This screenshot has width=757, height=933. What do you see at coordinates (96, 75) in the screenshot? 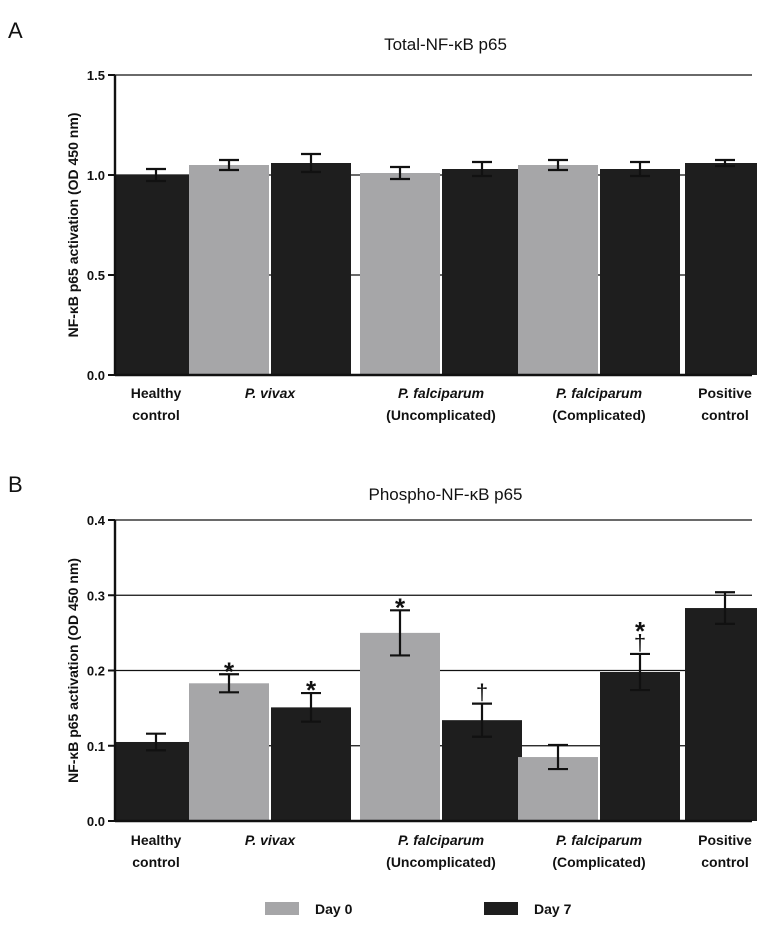
I see `y-tick-label: 1.5` at bounding box center [96, 75].